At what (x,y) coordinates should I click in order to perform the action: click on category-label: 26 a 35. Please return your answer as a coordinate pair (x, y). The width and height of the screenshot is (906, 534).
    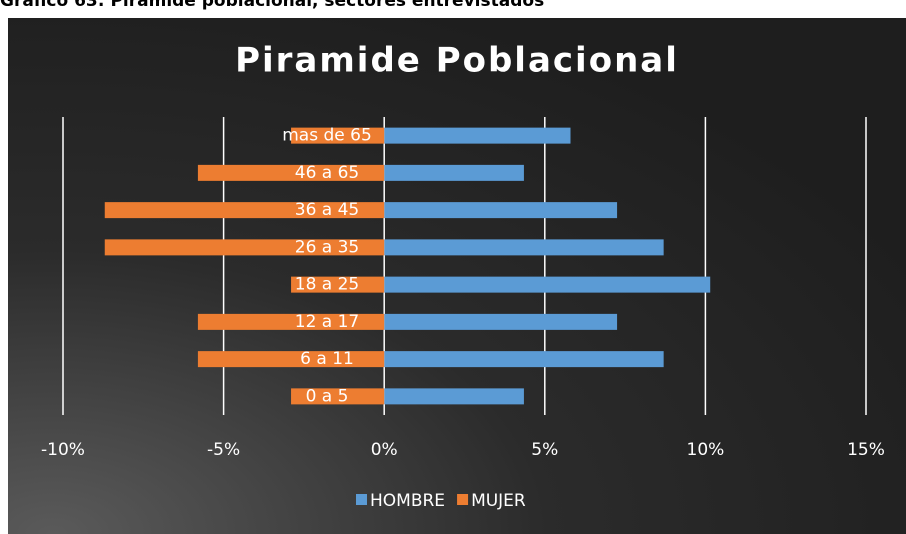
    Looking at the image, I should click on (327, 247).